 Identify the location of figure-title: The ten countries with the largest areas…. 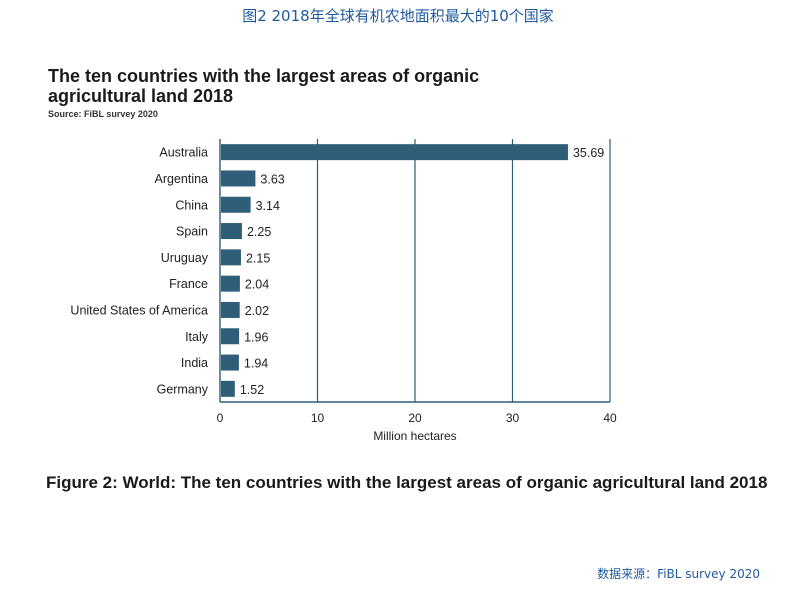
(264, 86).